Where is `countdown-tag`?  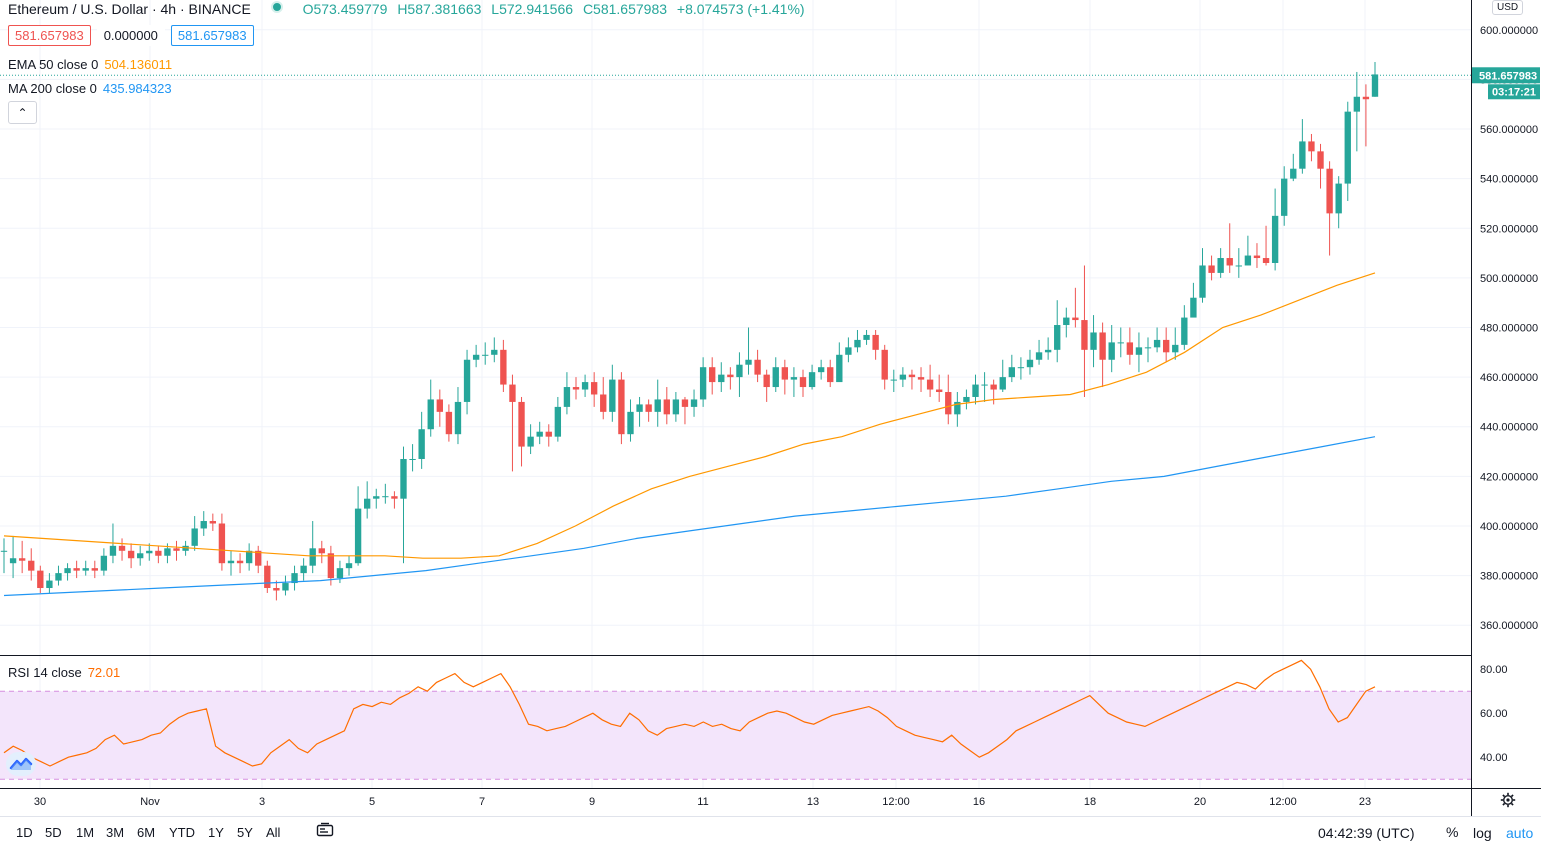 countdown-tag is located at coordinates (1514, 92).